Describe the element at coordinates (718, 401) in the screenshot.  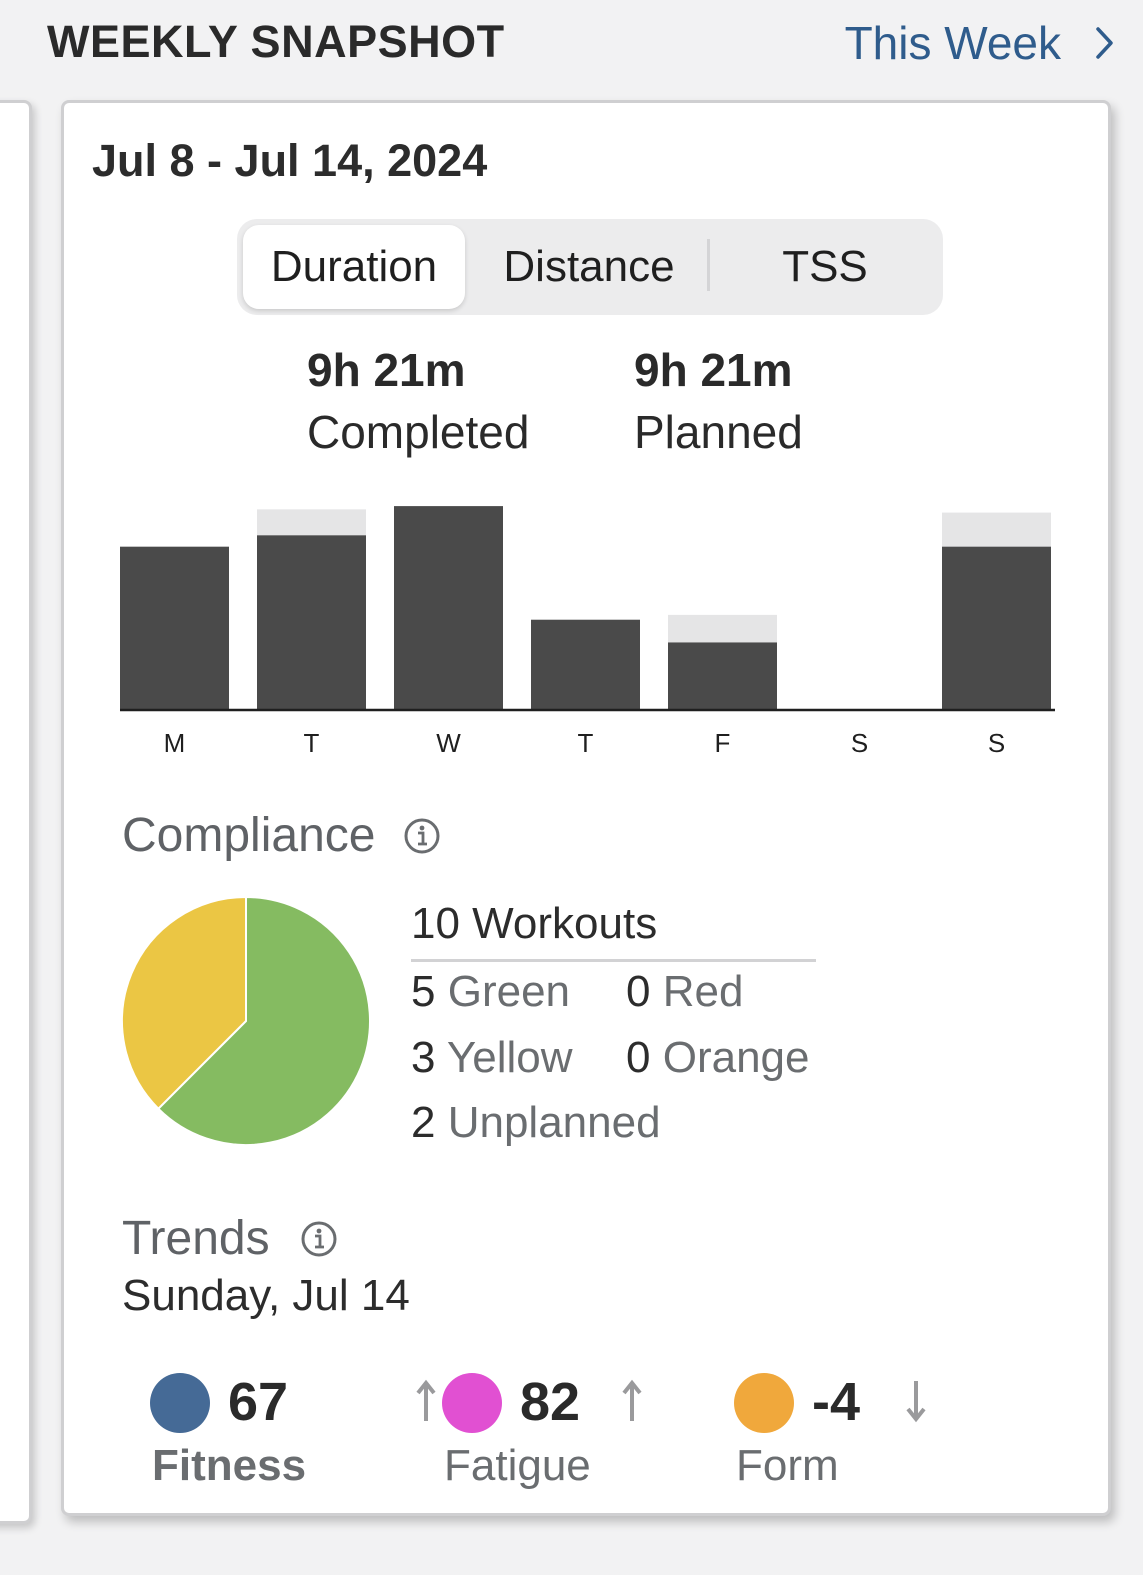
I see `planned-stat: 9h 21m Planned` at that location.